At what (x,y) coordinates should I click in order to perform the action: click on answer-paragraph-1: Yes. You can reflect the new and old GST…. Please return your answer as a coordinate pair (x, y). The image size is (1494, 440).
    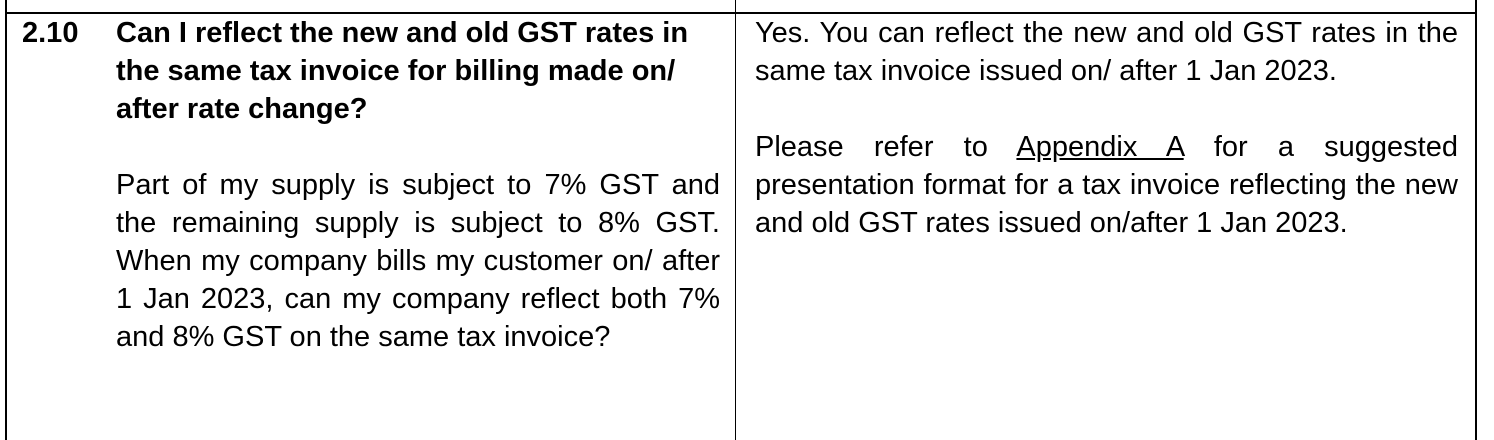
    Looking at the image, I should click on (1106, 52).